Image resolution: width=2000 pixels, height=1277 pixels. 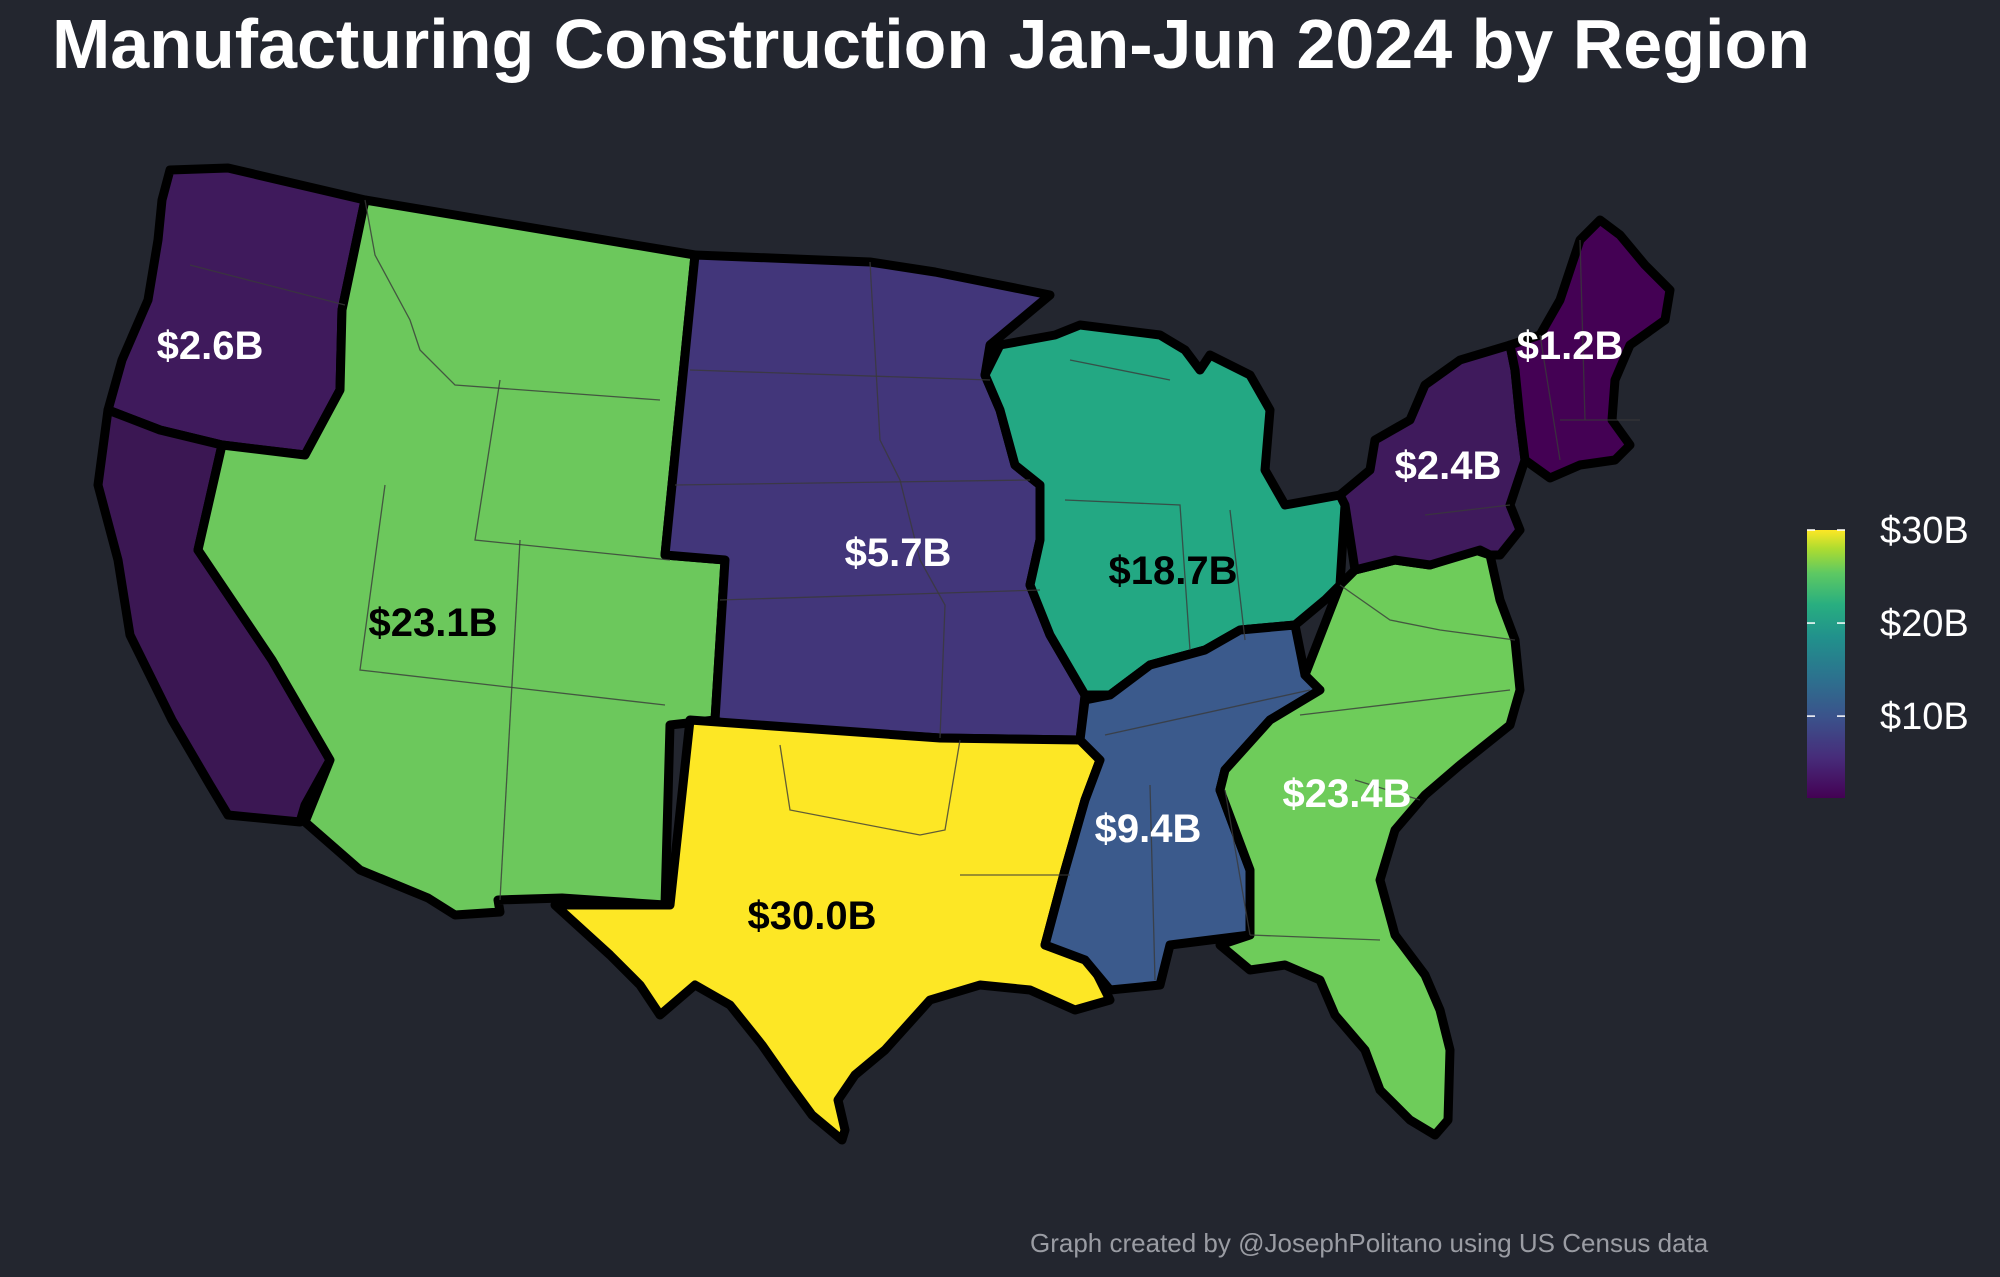 What do you see at coordinates (1148, 829) in the screenshot?
I see `region-label-east-south-central: $9.4B` at bounding box center [1148, 829].